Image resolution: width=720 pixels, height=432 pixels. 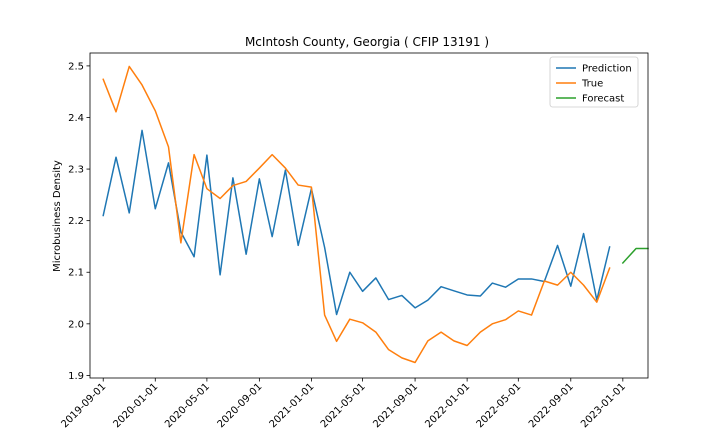 What do you see at coordinates (76, 376) in the screenshot?
I see `y-tick-label: 1.9` at bounding box center [76, 376].